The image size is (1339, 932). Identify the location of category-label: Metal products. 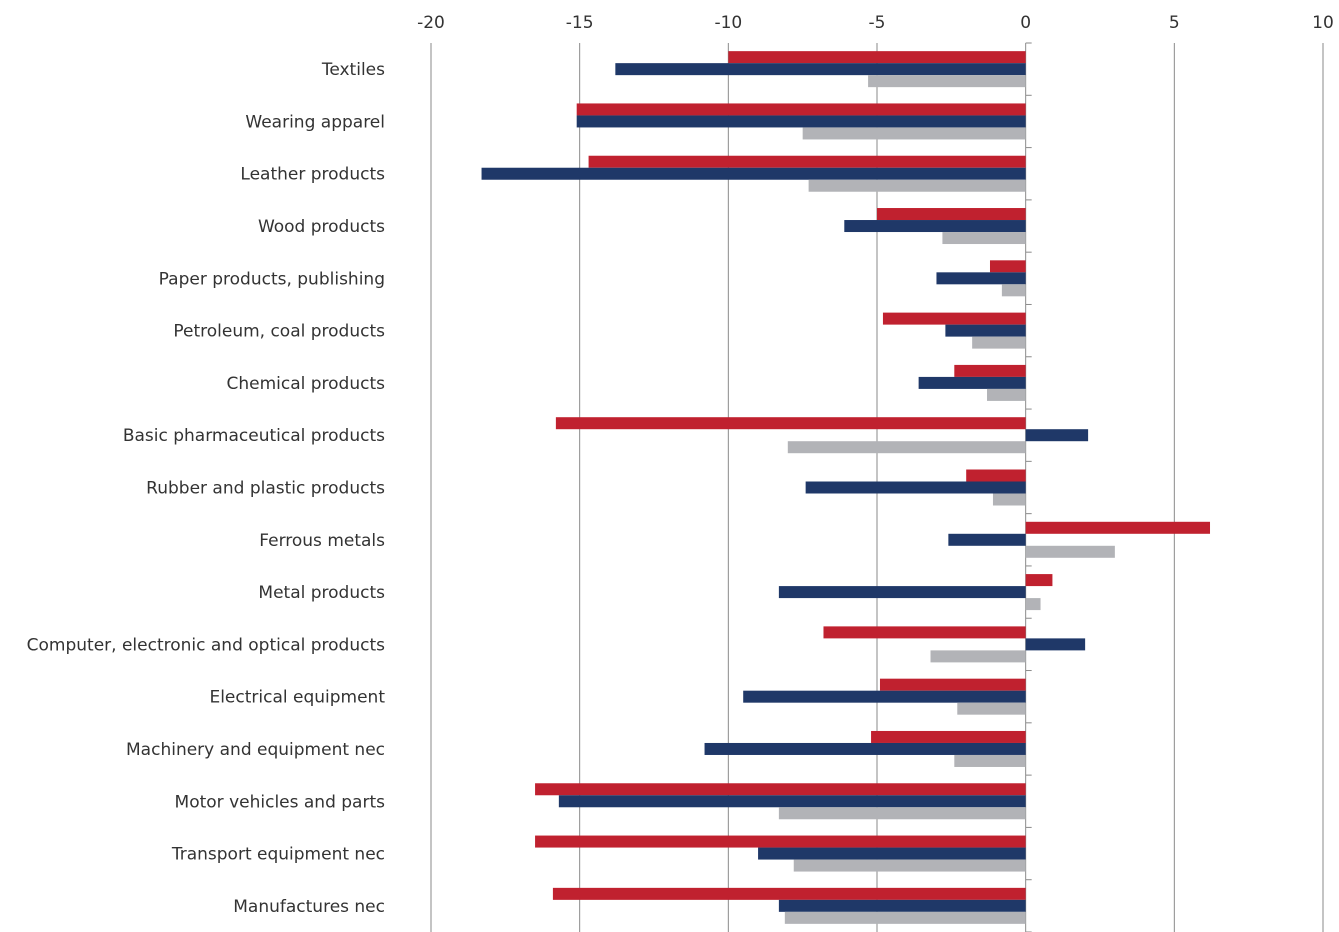
(321, 593).